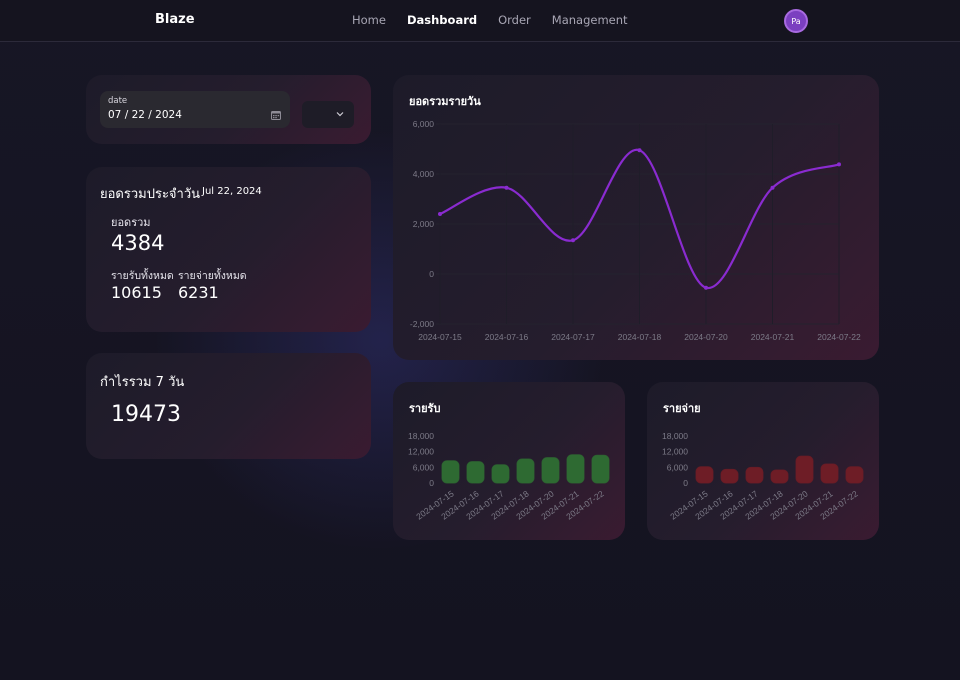 The height and width of the screenshot is (680, 960). I want to click on date-input: date 07 / 22 / 2024, so click(195, 109).